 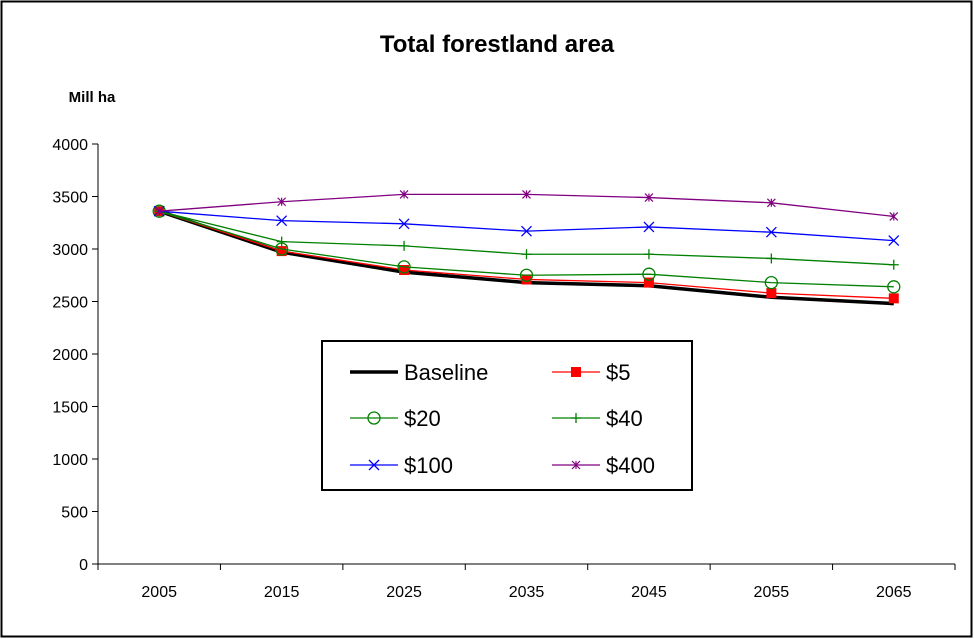 I want to click on x-tick-label: 2045, so click(x=649, y=592).